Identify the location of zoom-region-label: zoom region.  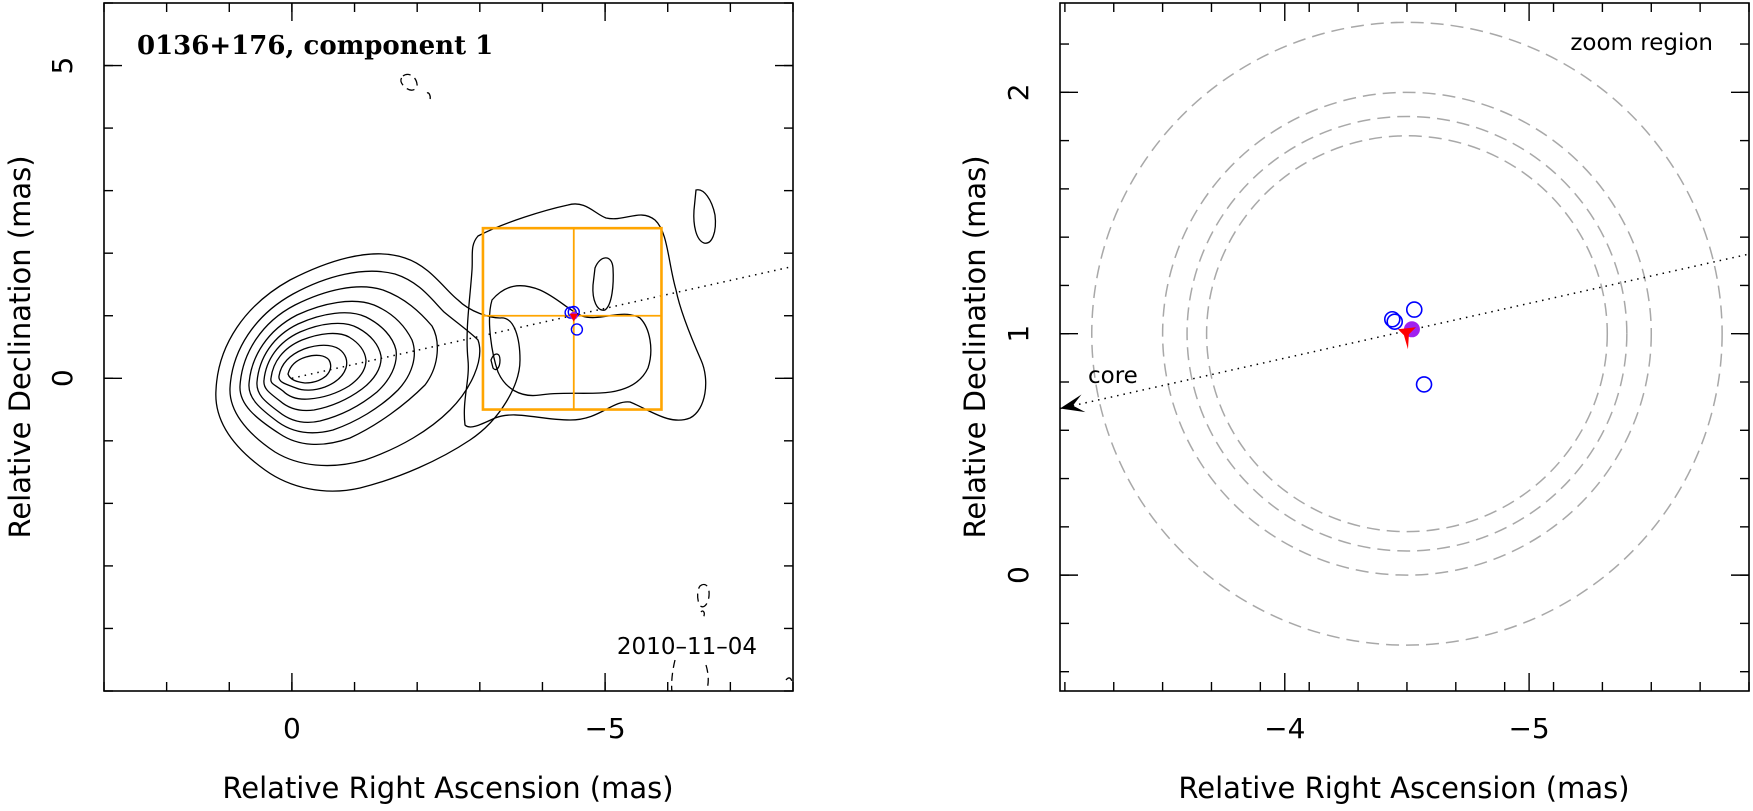
(1641, 43).